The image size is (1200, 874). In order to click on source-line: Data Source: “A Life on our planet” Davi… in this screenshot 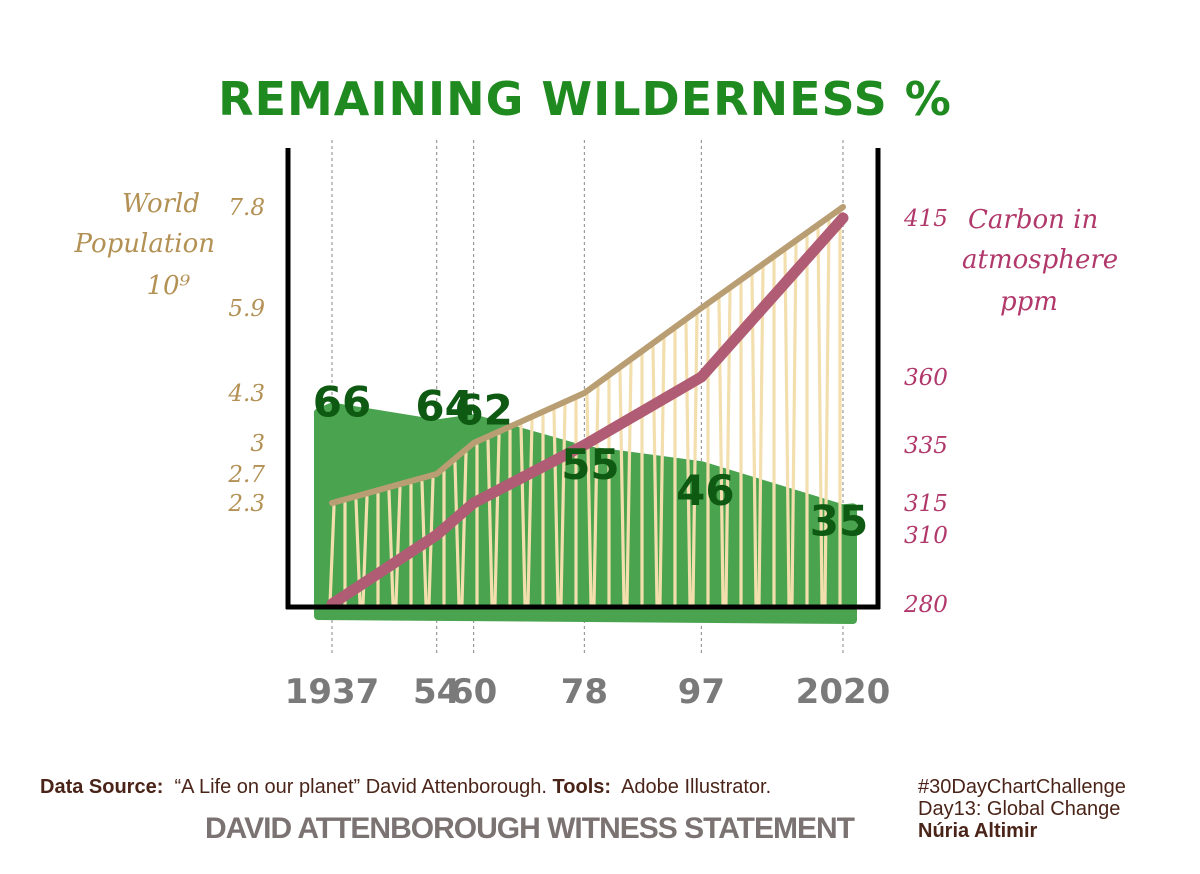, I will do `click(405, 787)`.